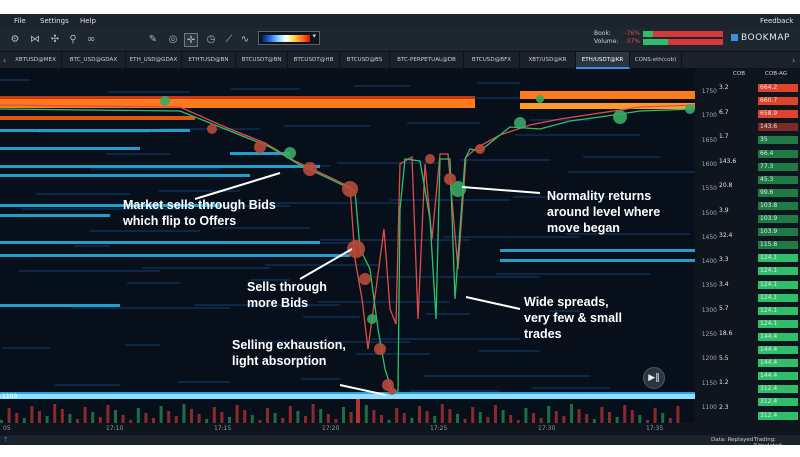 This screenshot has height=457, width=800. Describe the element at coordinates (709, 164) in the screenshot. I see `price-tick: 1600` at that location.